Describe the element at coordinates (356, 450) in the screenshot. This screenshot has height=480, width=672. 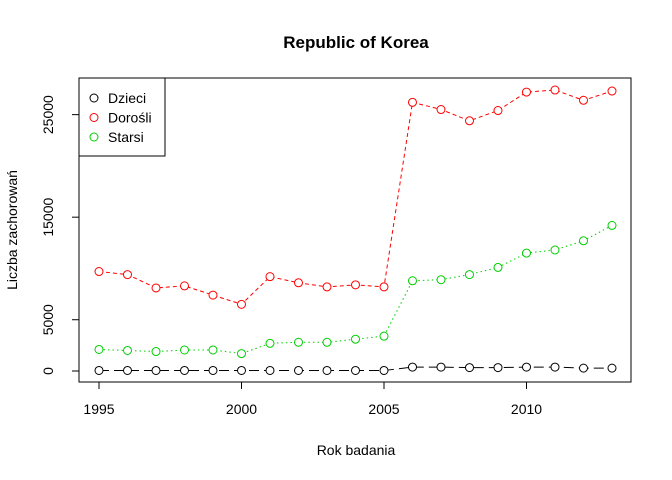
I see `x-axis-label: Rok badania` at that location.